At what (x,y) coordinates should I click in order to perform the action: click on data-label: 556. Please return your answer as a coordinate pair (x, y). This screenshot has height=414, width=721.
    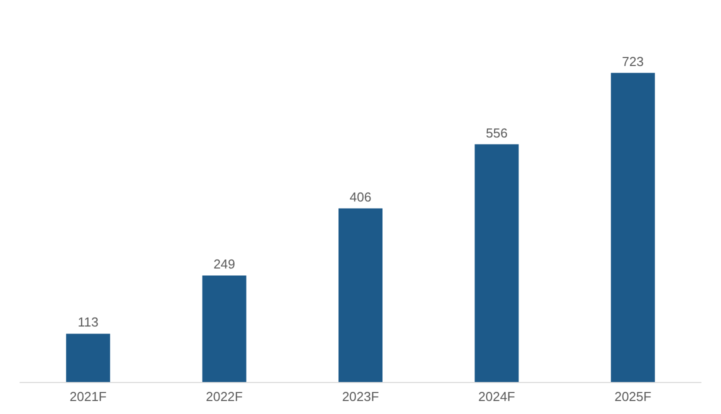
    Looking at the image, I should click on (497, 132).